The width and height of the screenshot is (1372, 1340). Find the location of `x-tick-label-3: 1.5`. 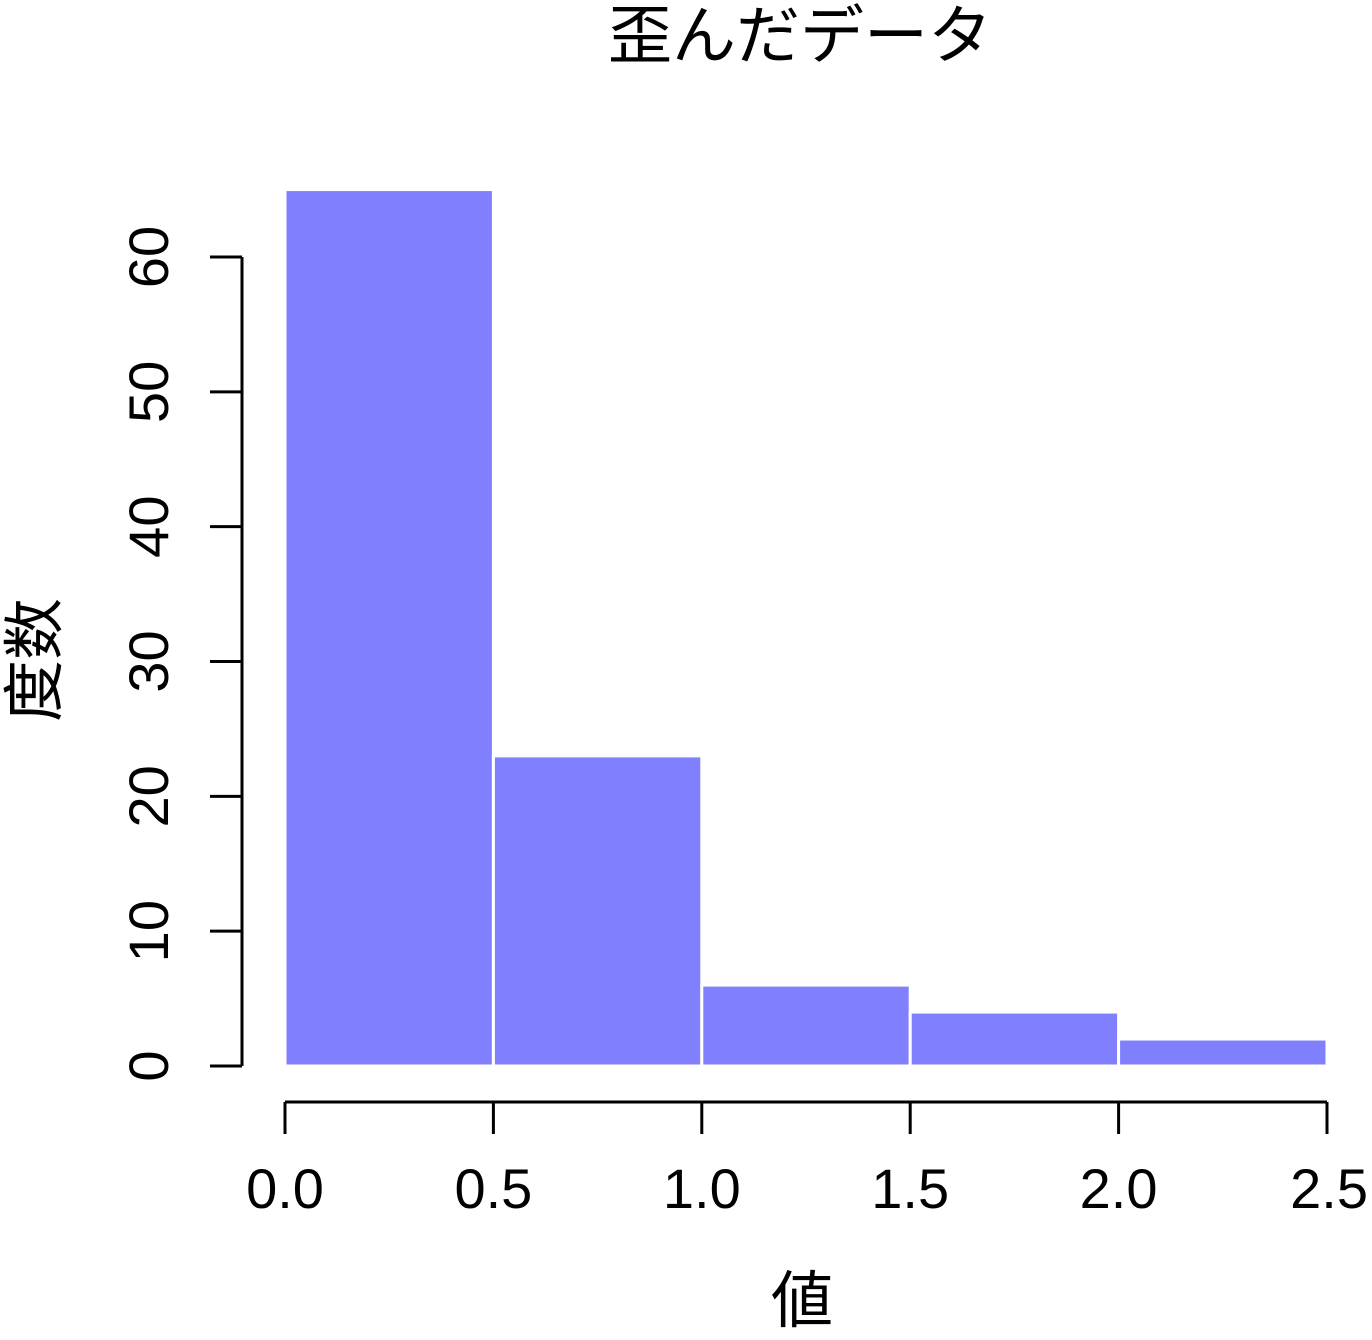

x-tick-label-3: 1.5 is located at coordinates (910, 1188).